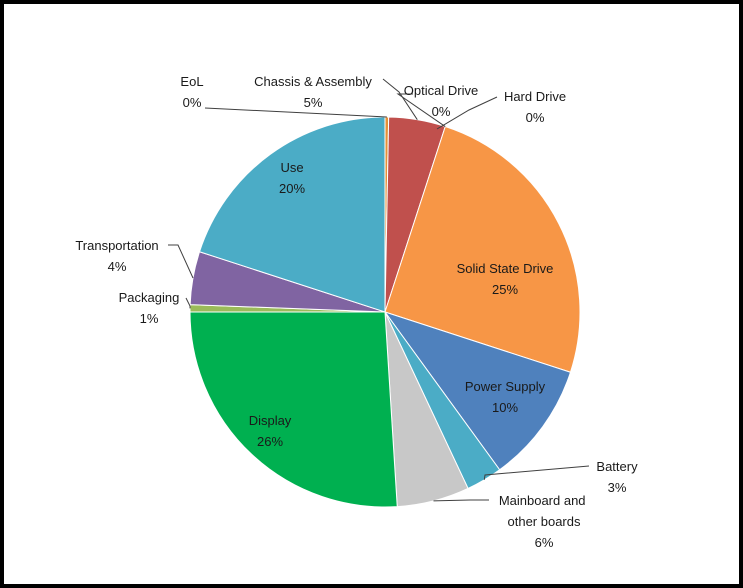 The height and width of the screenshot is (588, 743). What do you see at coordinates (313, 102) in the screenshot?
I see `data-label-chassis-value: 5%` at bounding box center [313, 102].